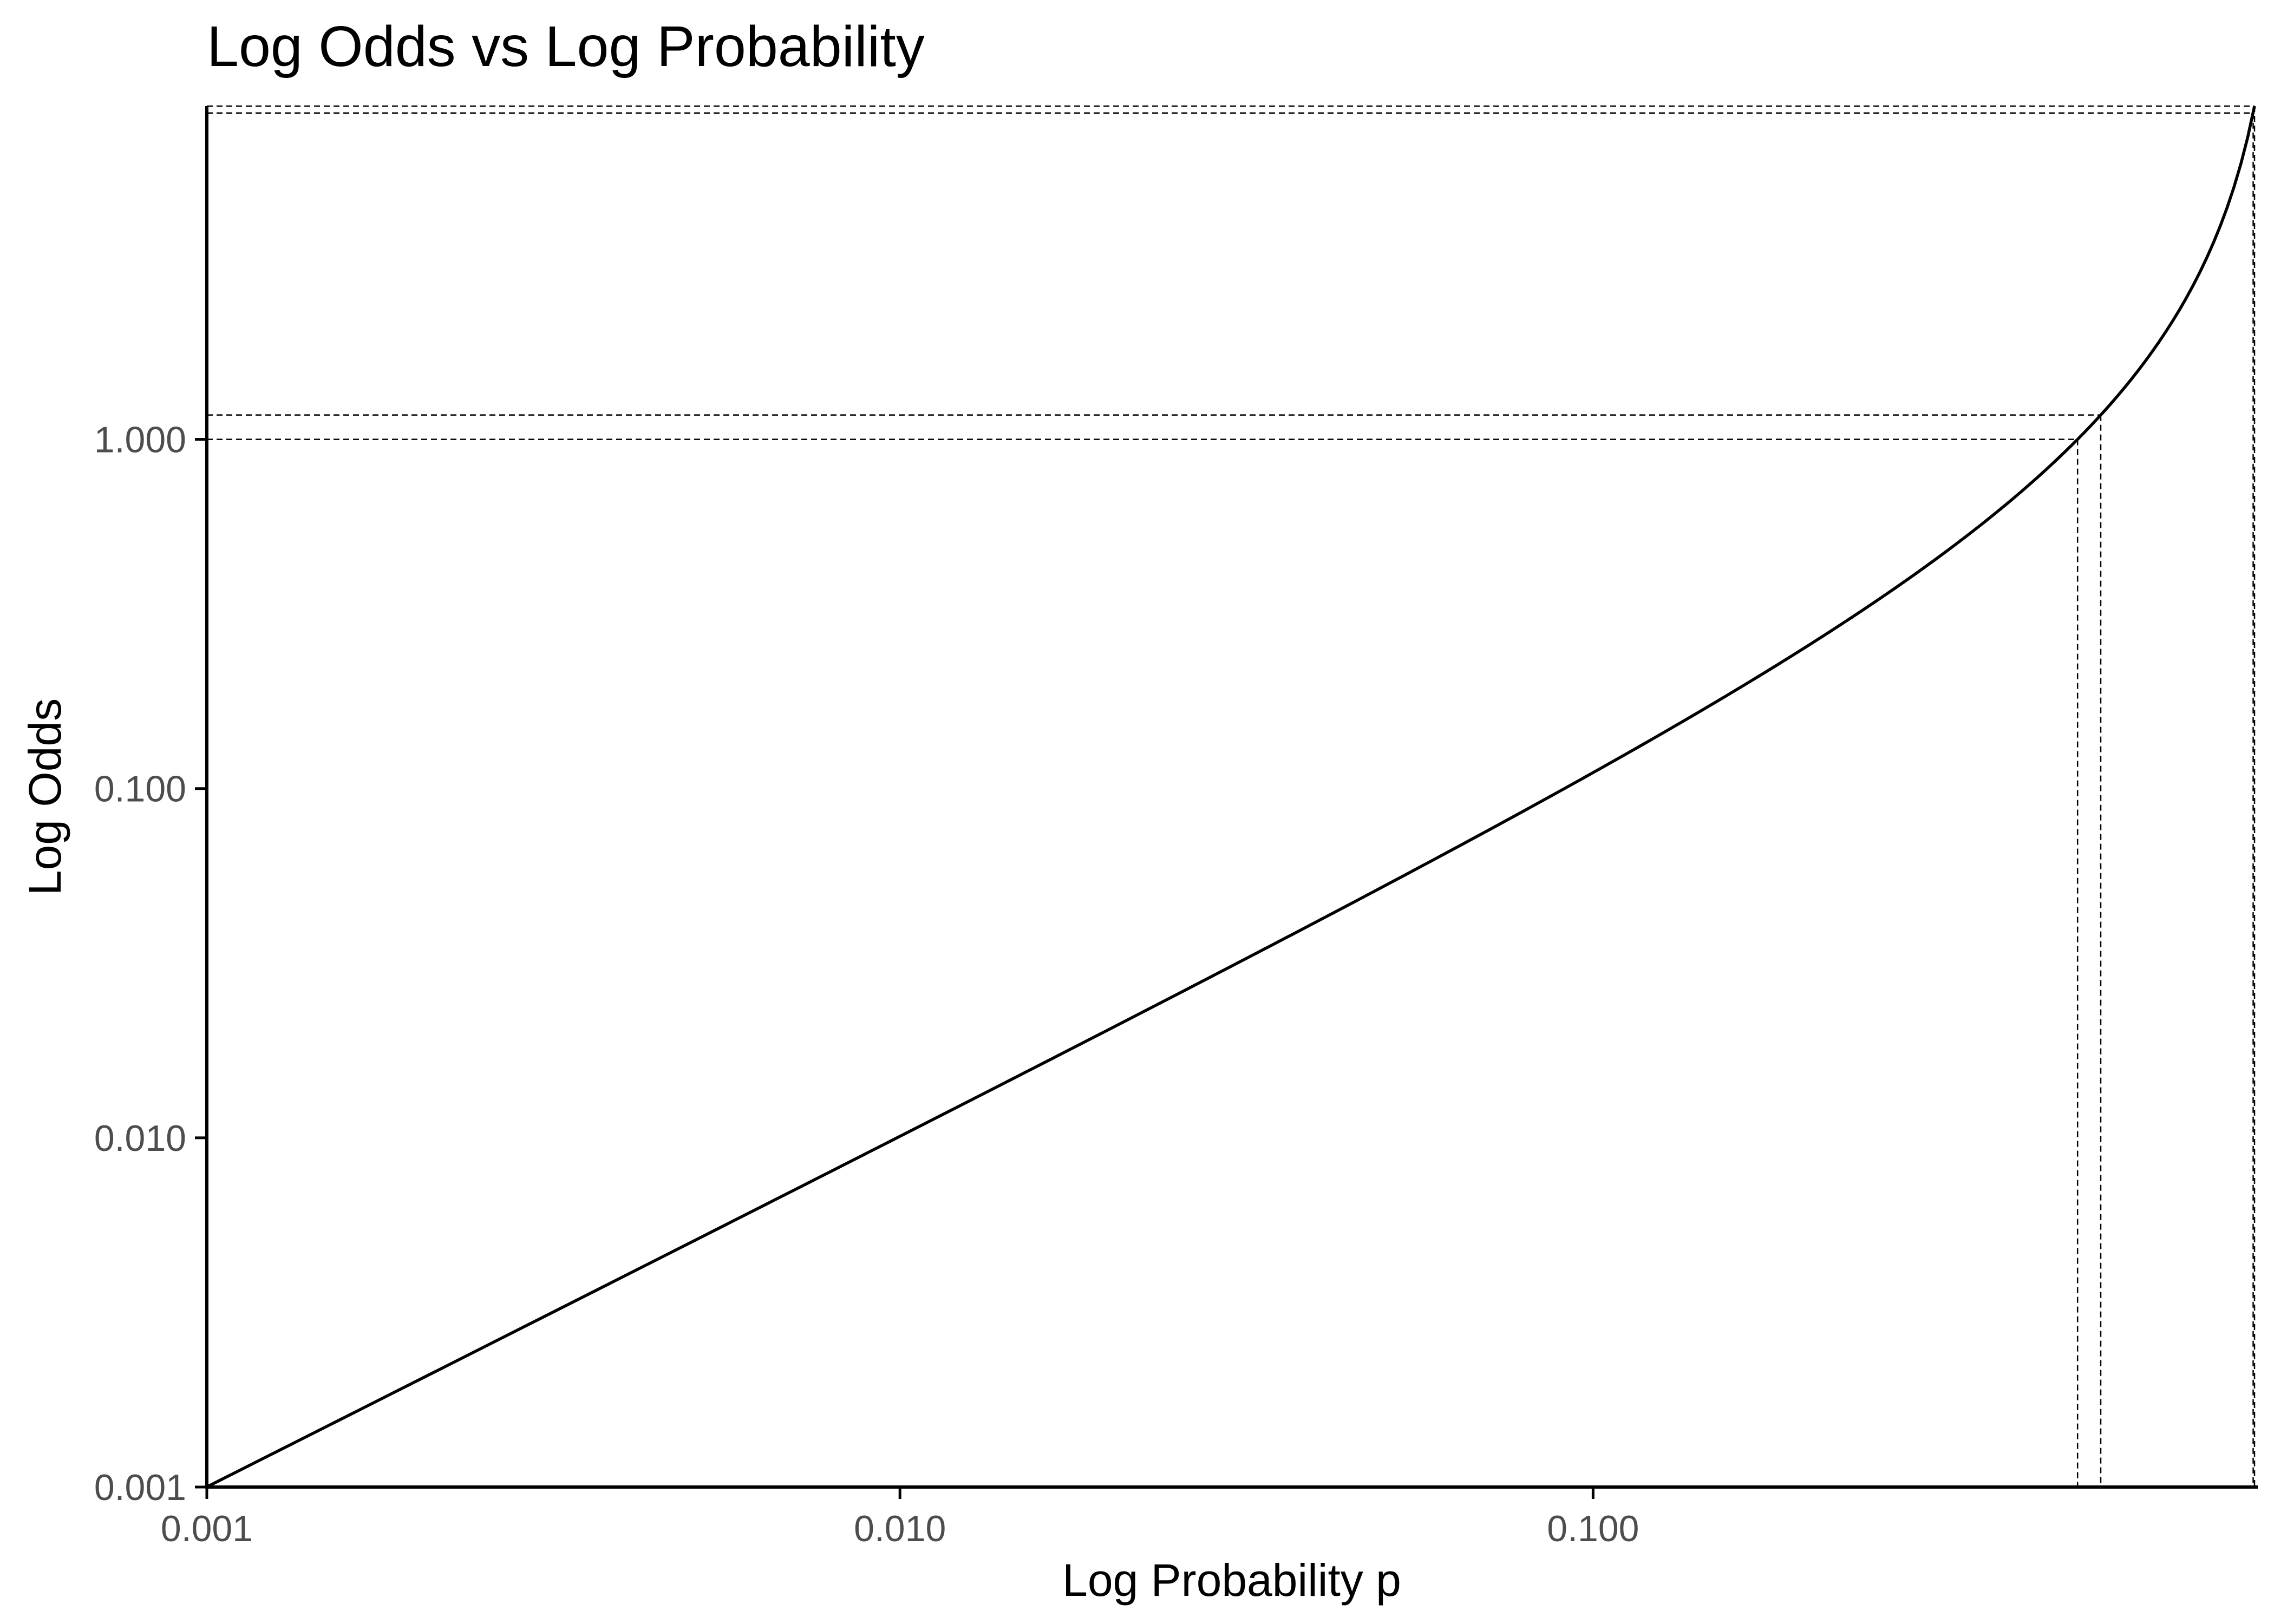 Image resolution: width=2274 pixels, height=1624 pixels. Describe the element at coordinates (140, 1138) in the screenshot. I see `y-tick-label-1: 0.010` at that location.